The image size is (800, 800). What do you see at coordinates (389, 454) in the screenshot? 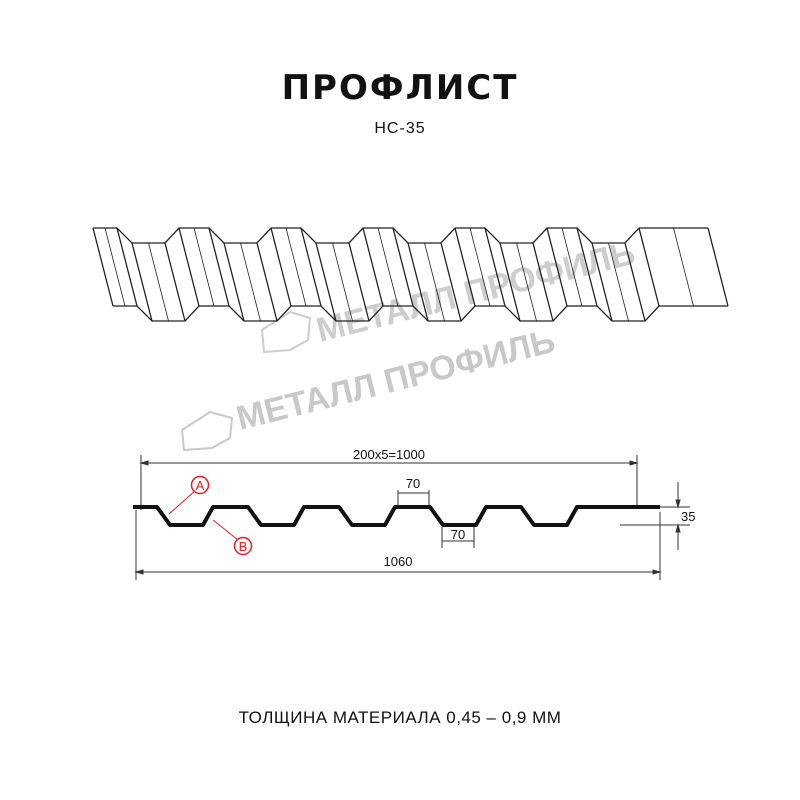
I see `dimension-pitch-label: 200x5=1000` at bounding box center [389, 454].